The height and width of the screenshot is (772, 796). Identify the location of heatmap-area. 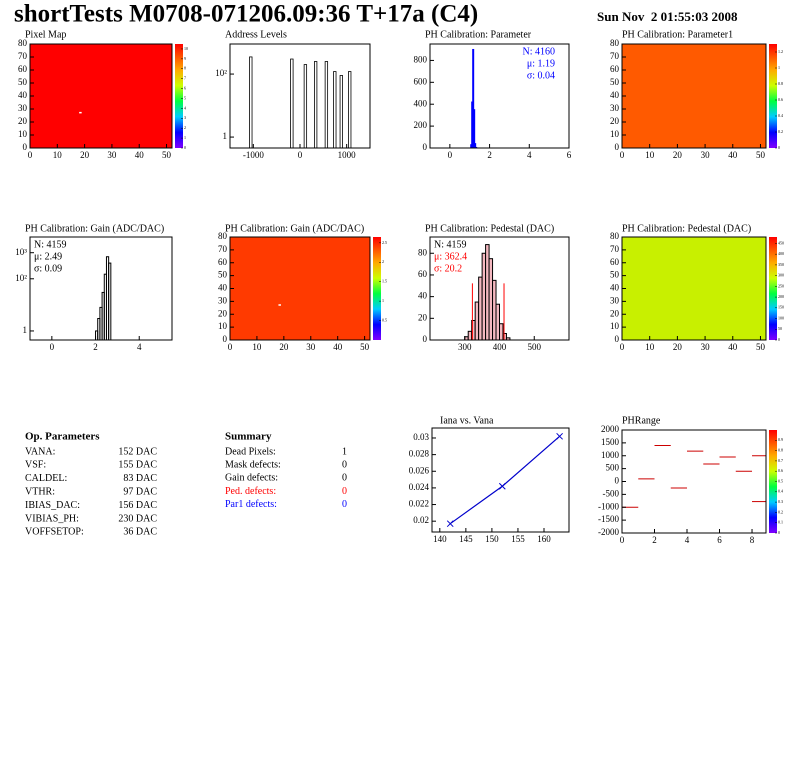
(300, 288).